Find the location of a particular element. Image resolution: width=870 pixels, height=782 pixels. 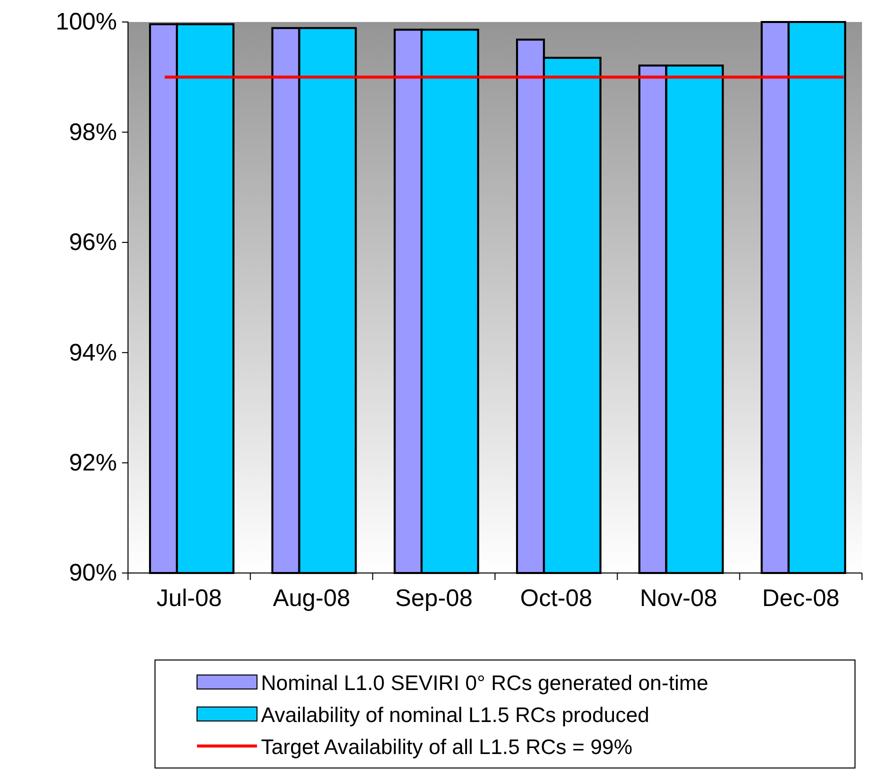

x-tick-label: Oct-08 is located at coordinates (556, 598).